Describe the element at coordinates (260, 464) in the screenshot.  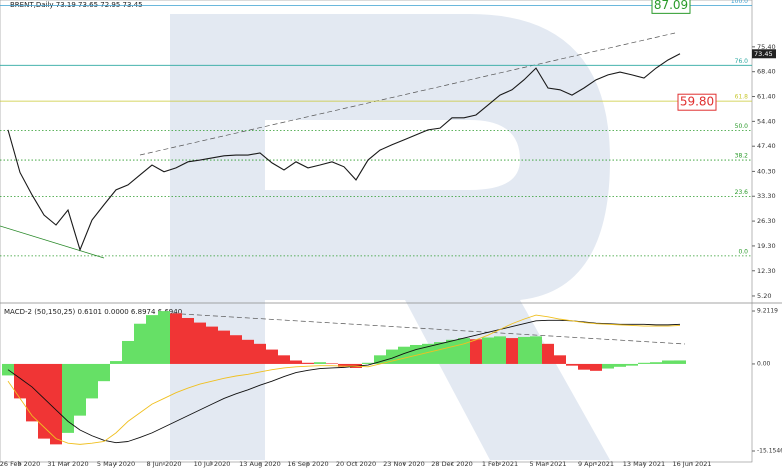
I see `x-tick-label: 13 Aug 2020` at that location.